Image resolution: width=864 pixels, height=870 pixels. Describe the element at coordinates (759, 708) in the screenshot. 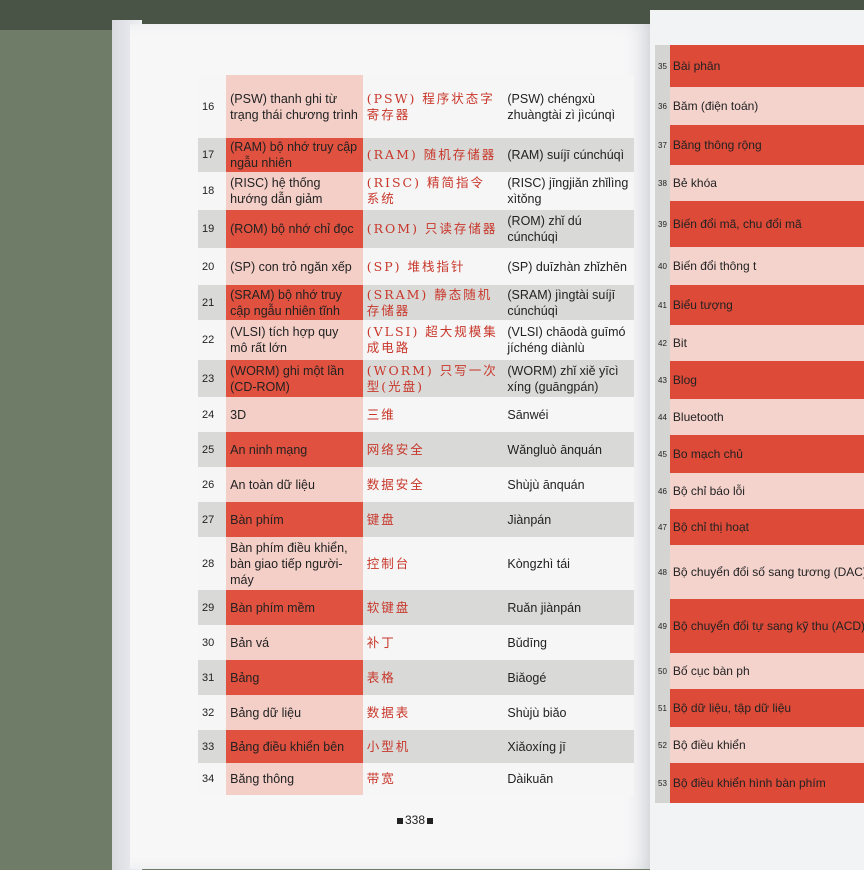

I see `table-row: 51 Bộ dữ liệu, tập dữ liệu` at that location.